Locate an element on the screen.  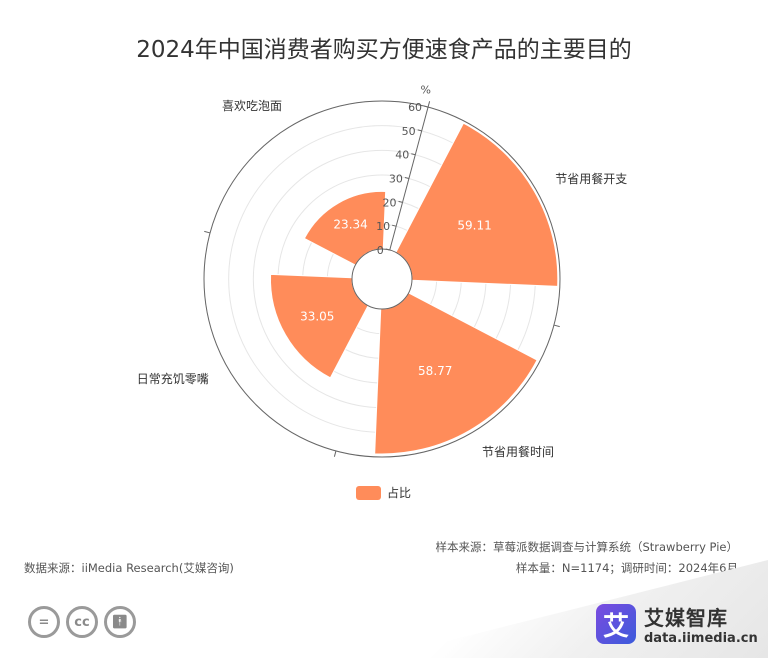
cc-icon: cc is located at coordinates (82, 622).